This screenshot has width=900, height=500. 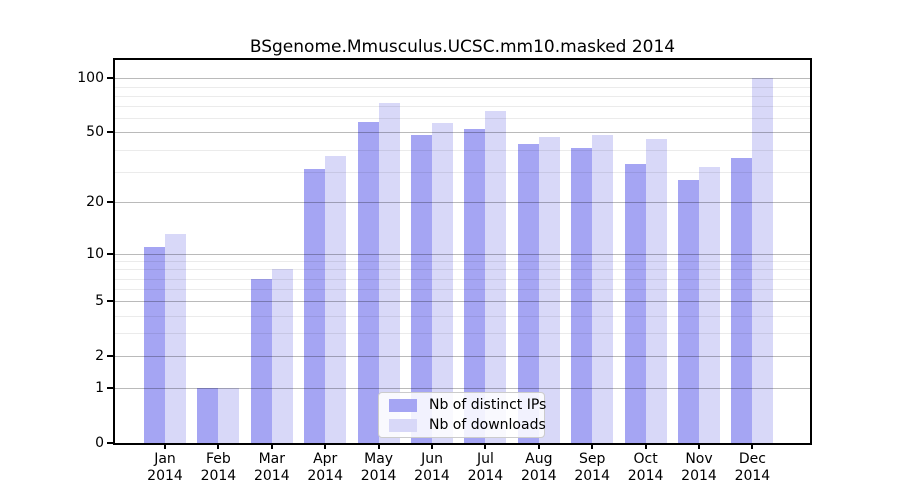 What do you see at coordinates (379, 459) in the screenshot?
I see `x-tick-label-month: May` at bounding box center [379, 459].